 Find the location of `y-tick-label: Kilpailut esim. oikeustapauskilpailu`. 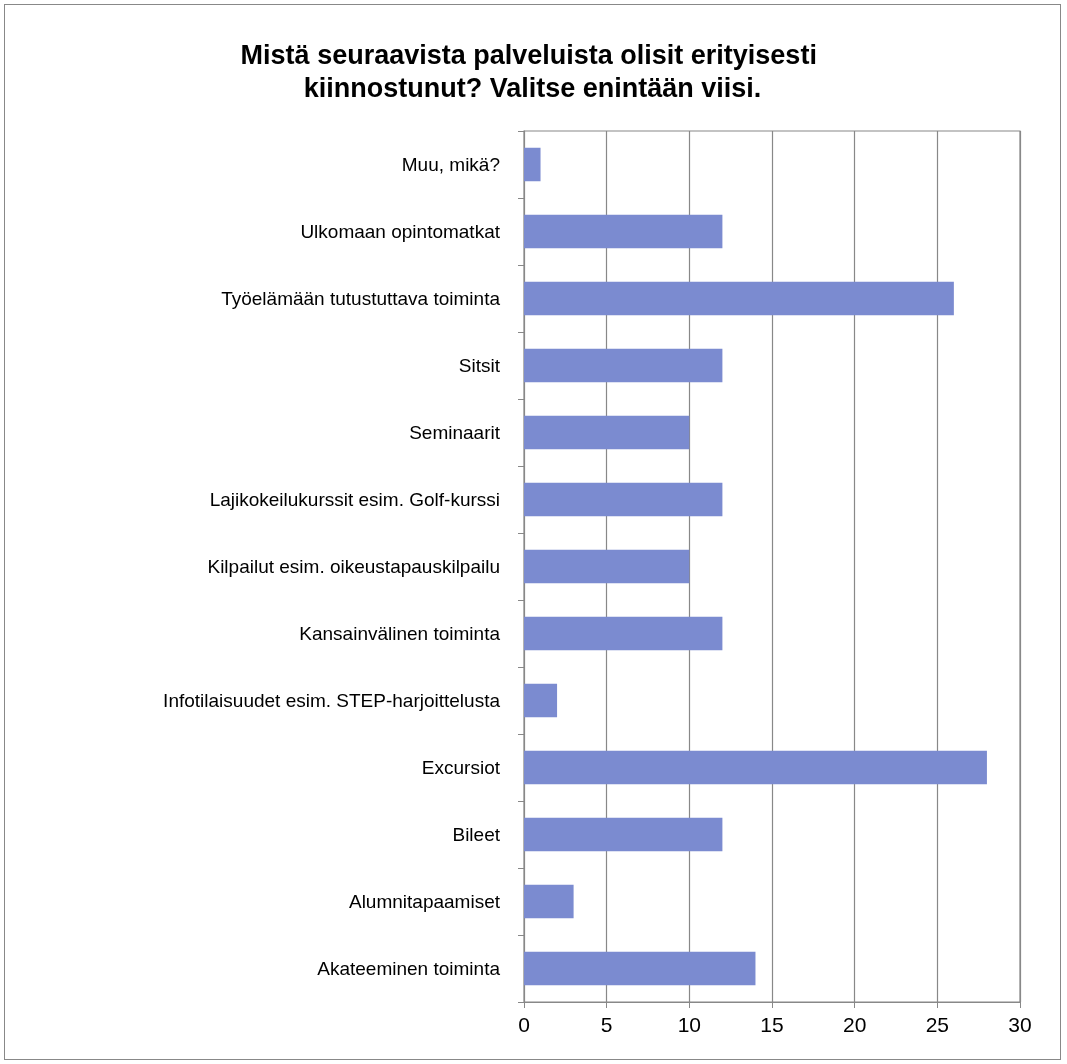

y-tick-label: Kilpailut esim. oikeustapauskilpailu is located at coordinates (353, 566).